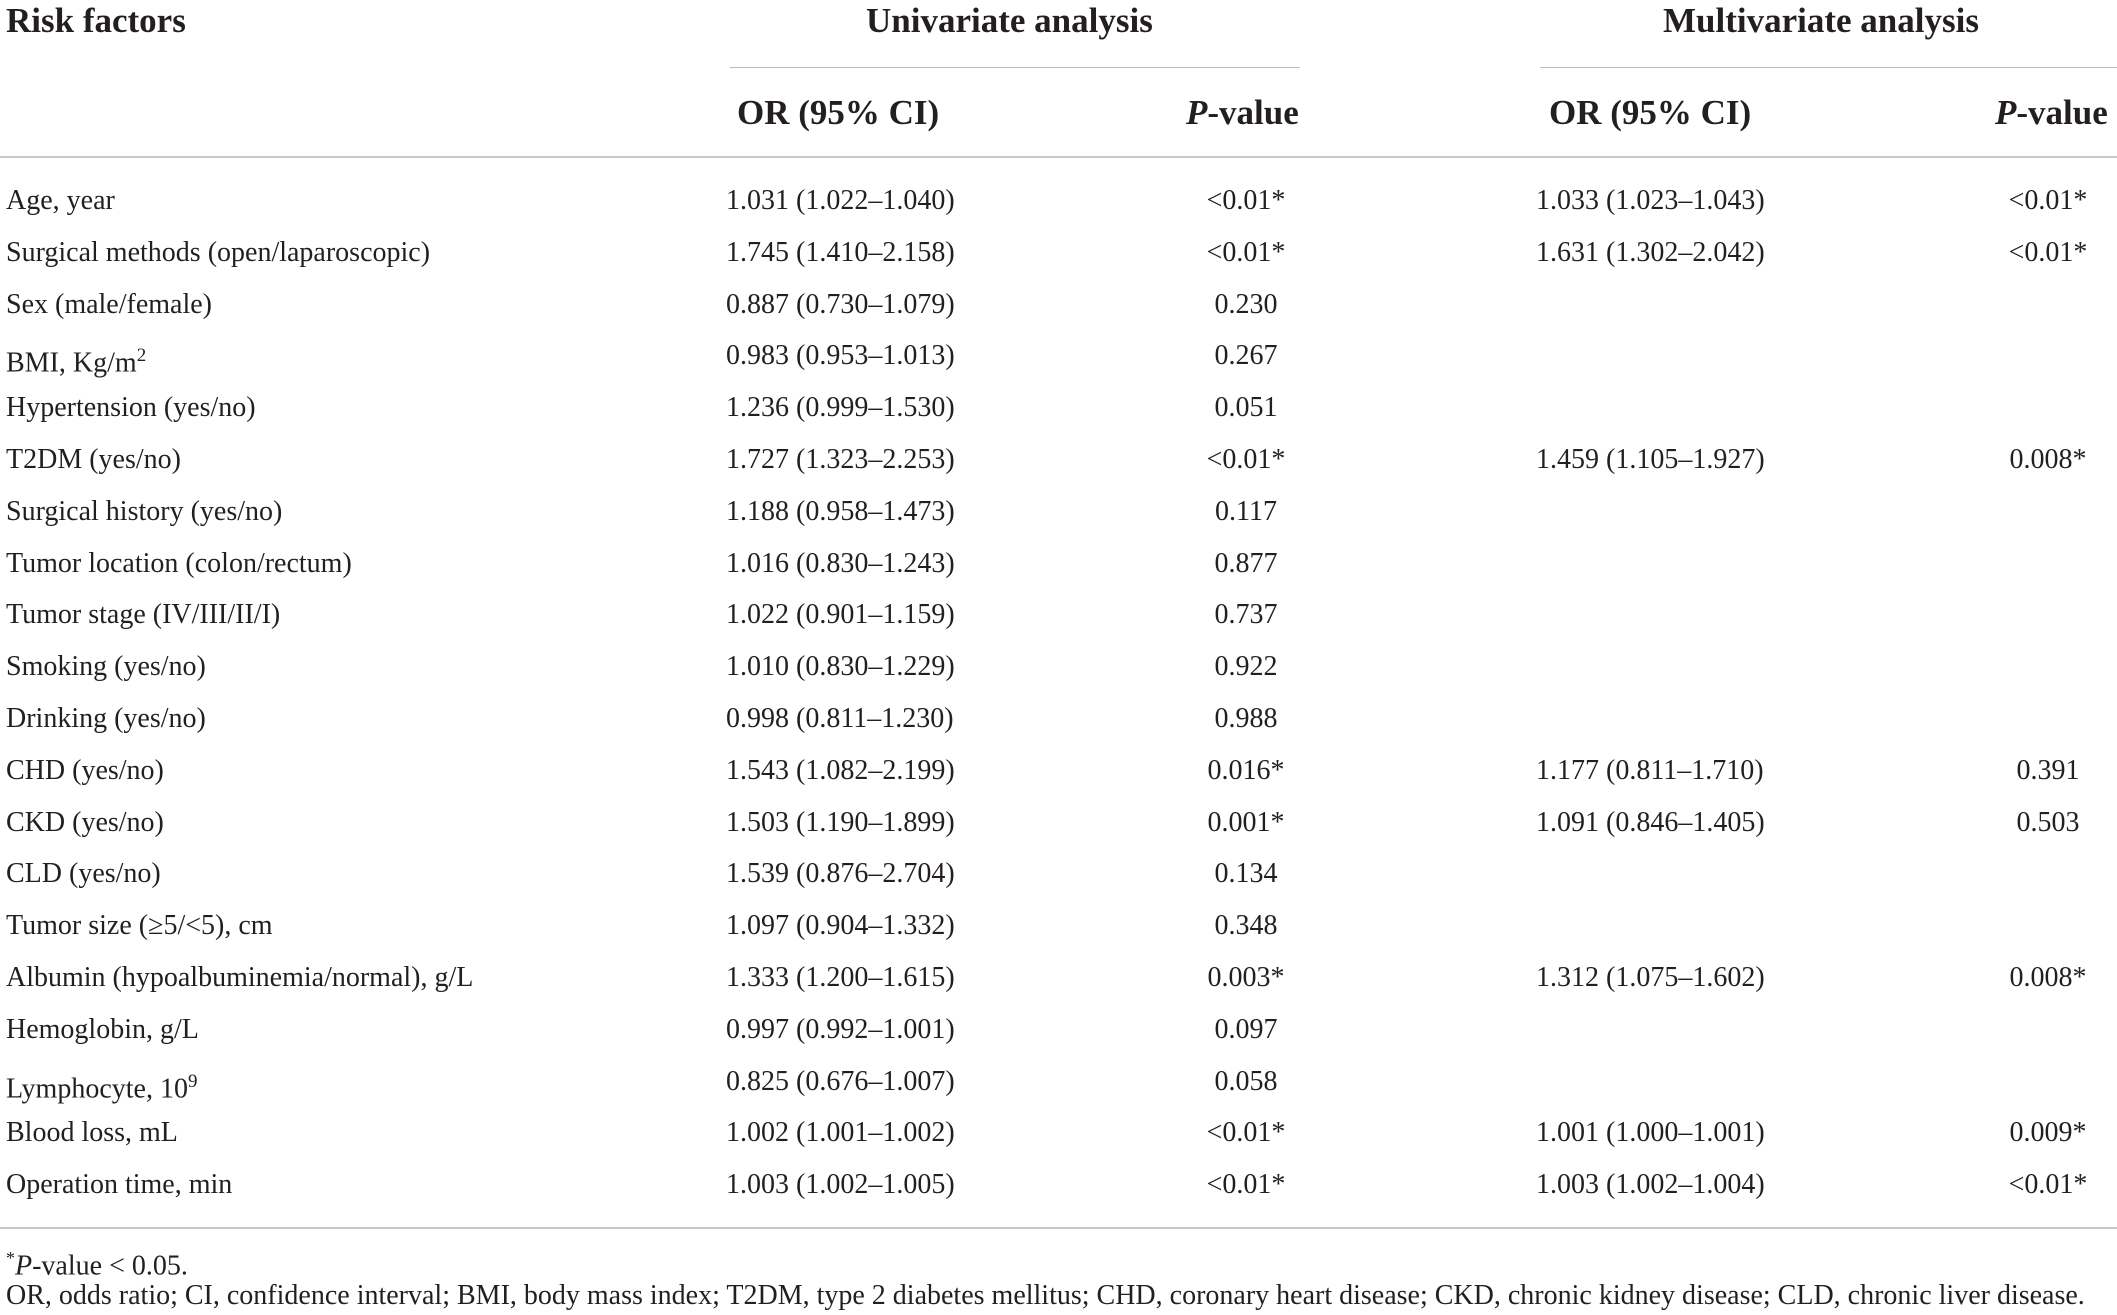 This screenshot has width=2117, height=1315. I want to click on or-multivariate-cell: 1.631 (1.302–2.042), so click(1650, 252).